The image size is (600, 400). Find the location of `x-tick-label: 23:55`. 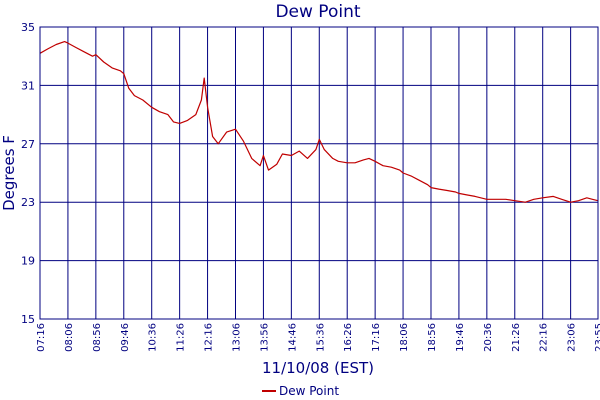

x-tick-label: 23:55 is located at coordinates (597, 337).